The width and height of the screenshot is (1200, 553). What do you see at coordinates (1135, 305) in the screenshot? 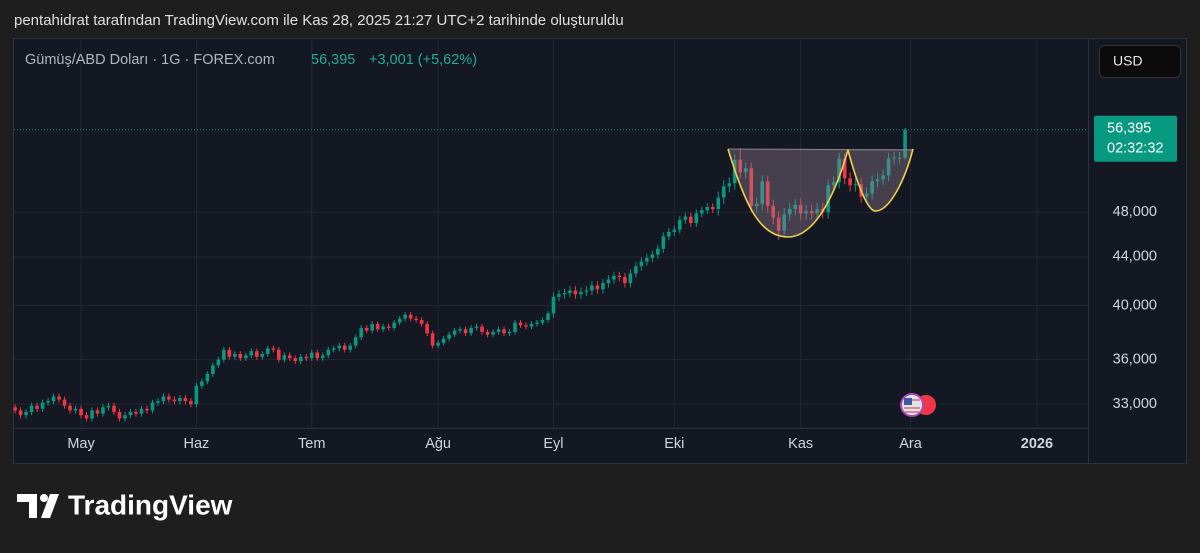
I see `y-tick-label: 40,000` at bounding box center [1135, 305].